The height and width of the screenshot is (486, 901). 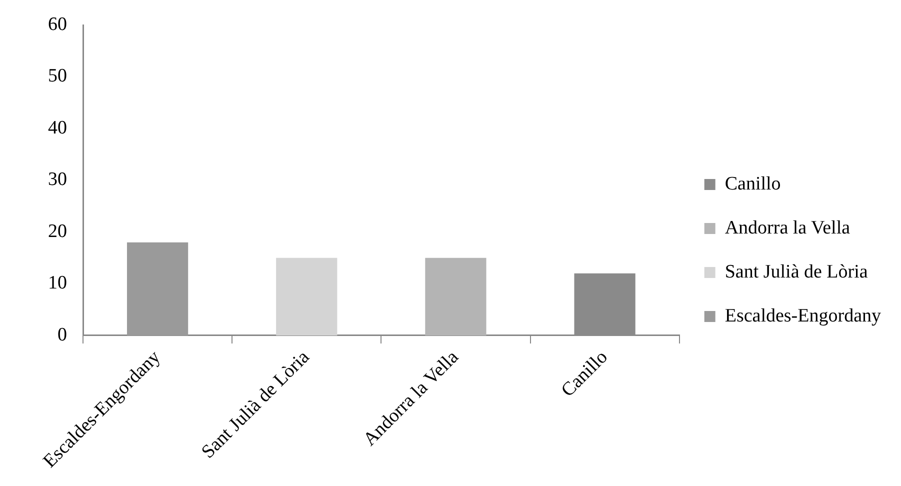 What do you see at coordinates (62, 335) in the screenshot?
I see `y-tick-label: 0` at bounding box center [62, 335].